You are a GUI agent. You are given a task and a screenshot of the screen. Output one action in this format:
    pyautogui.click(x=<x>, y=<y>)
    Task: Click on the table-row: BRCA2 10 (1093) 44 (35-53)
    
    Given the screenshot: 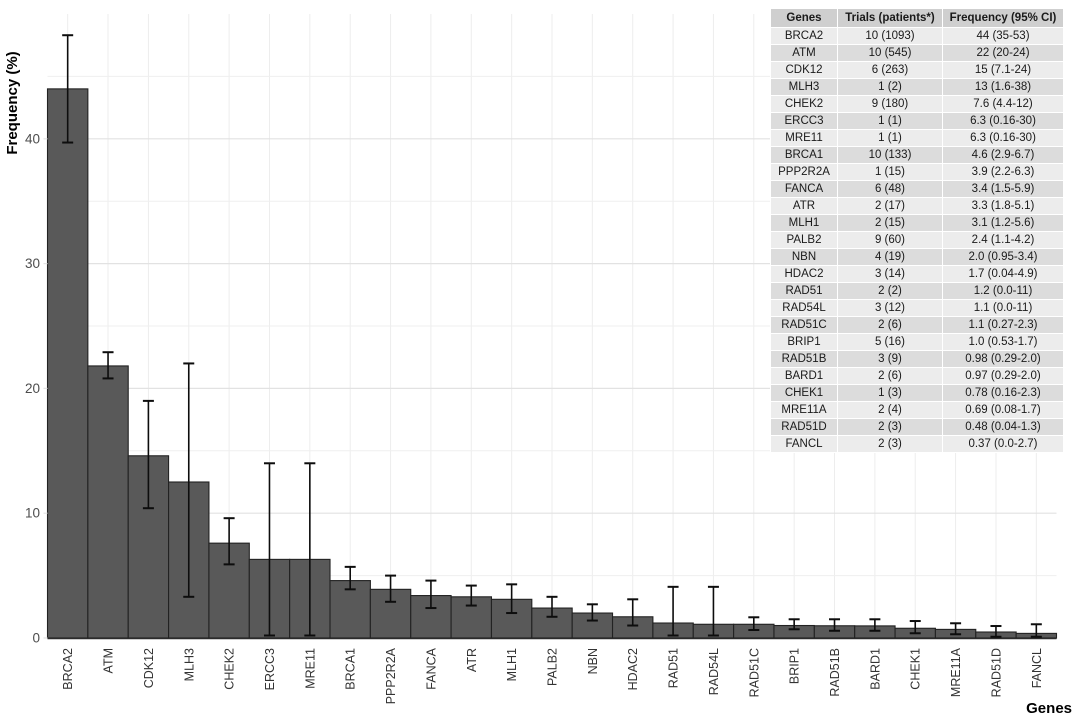 What is the action you would take?
    pyautogui.click(x=917, y=36)
    